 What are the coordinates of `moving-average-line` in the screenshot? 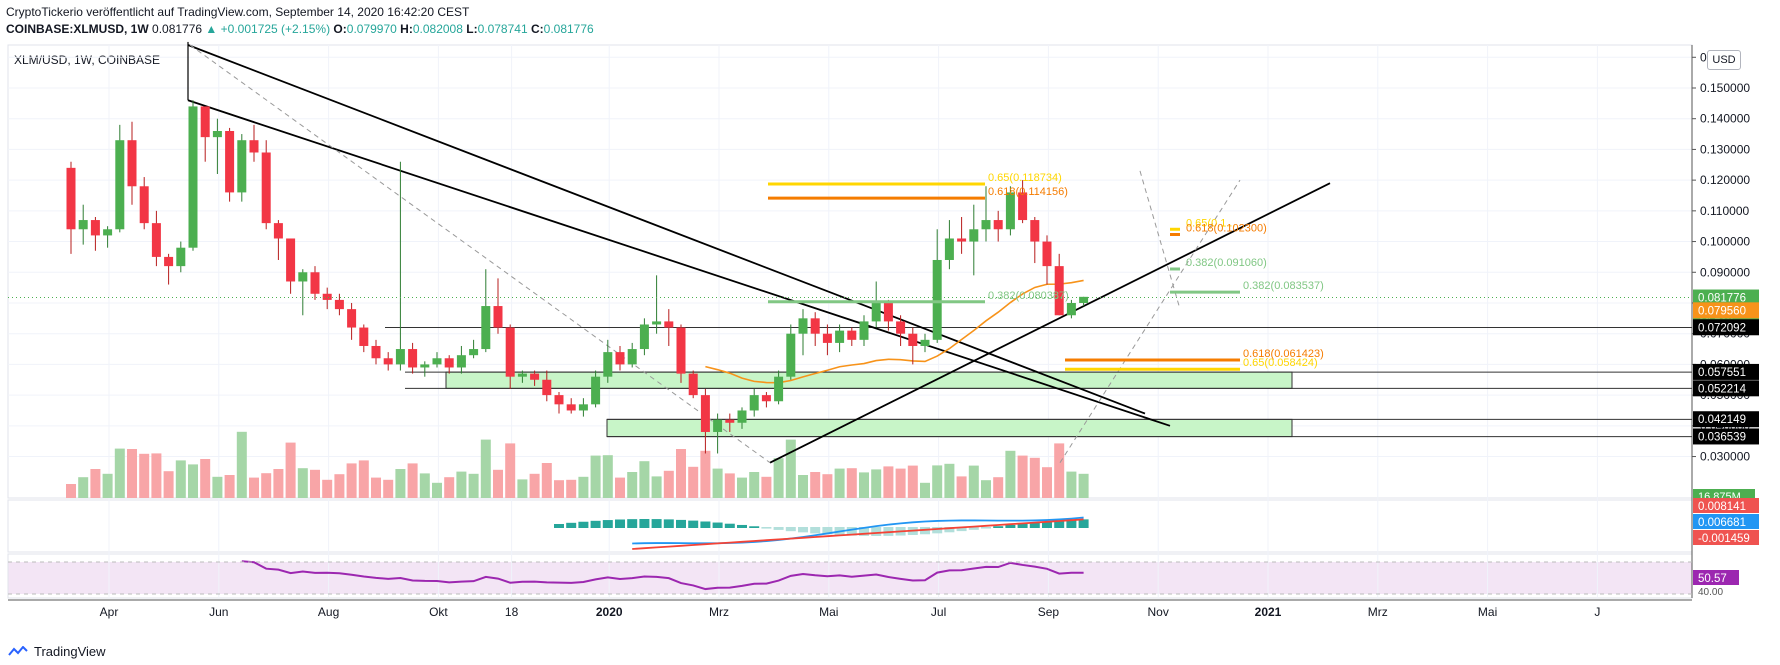 It's located at (894, 331).